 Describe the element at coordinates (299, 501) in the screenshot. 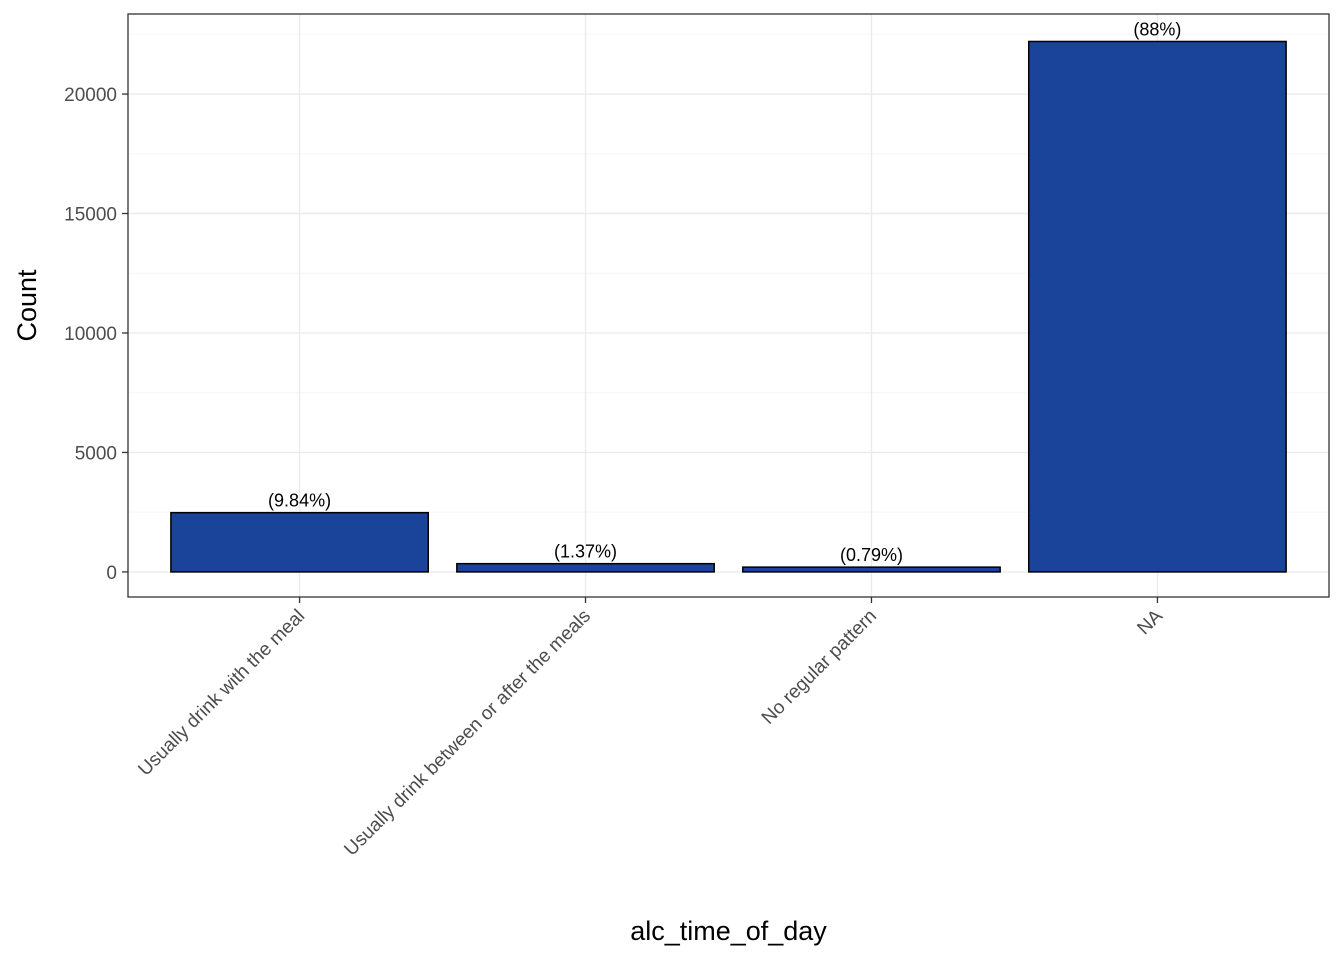

I see `bar-value-label: (9.84%)` at that location.